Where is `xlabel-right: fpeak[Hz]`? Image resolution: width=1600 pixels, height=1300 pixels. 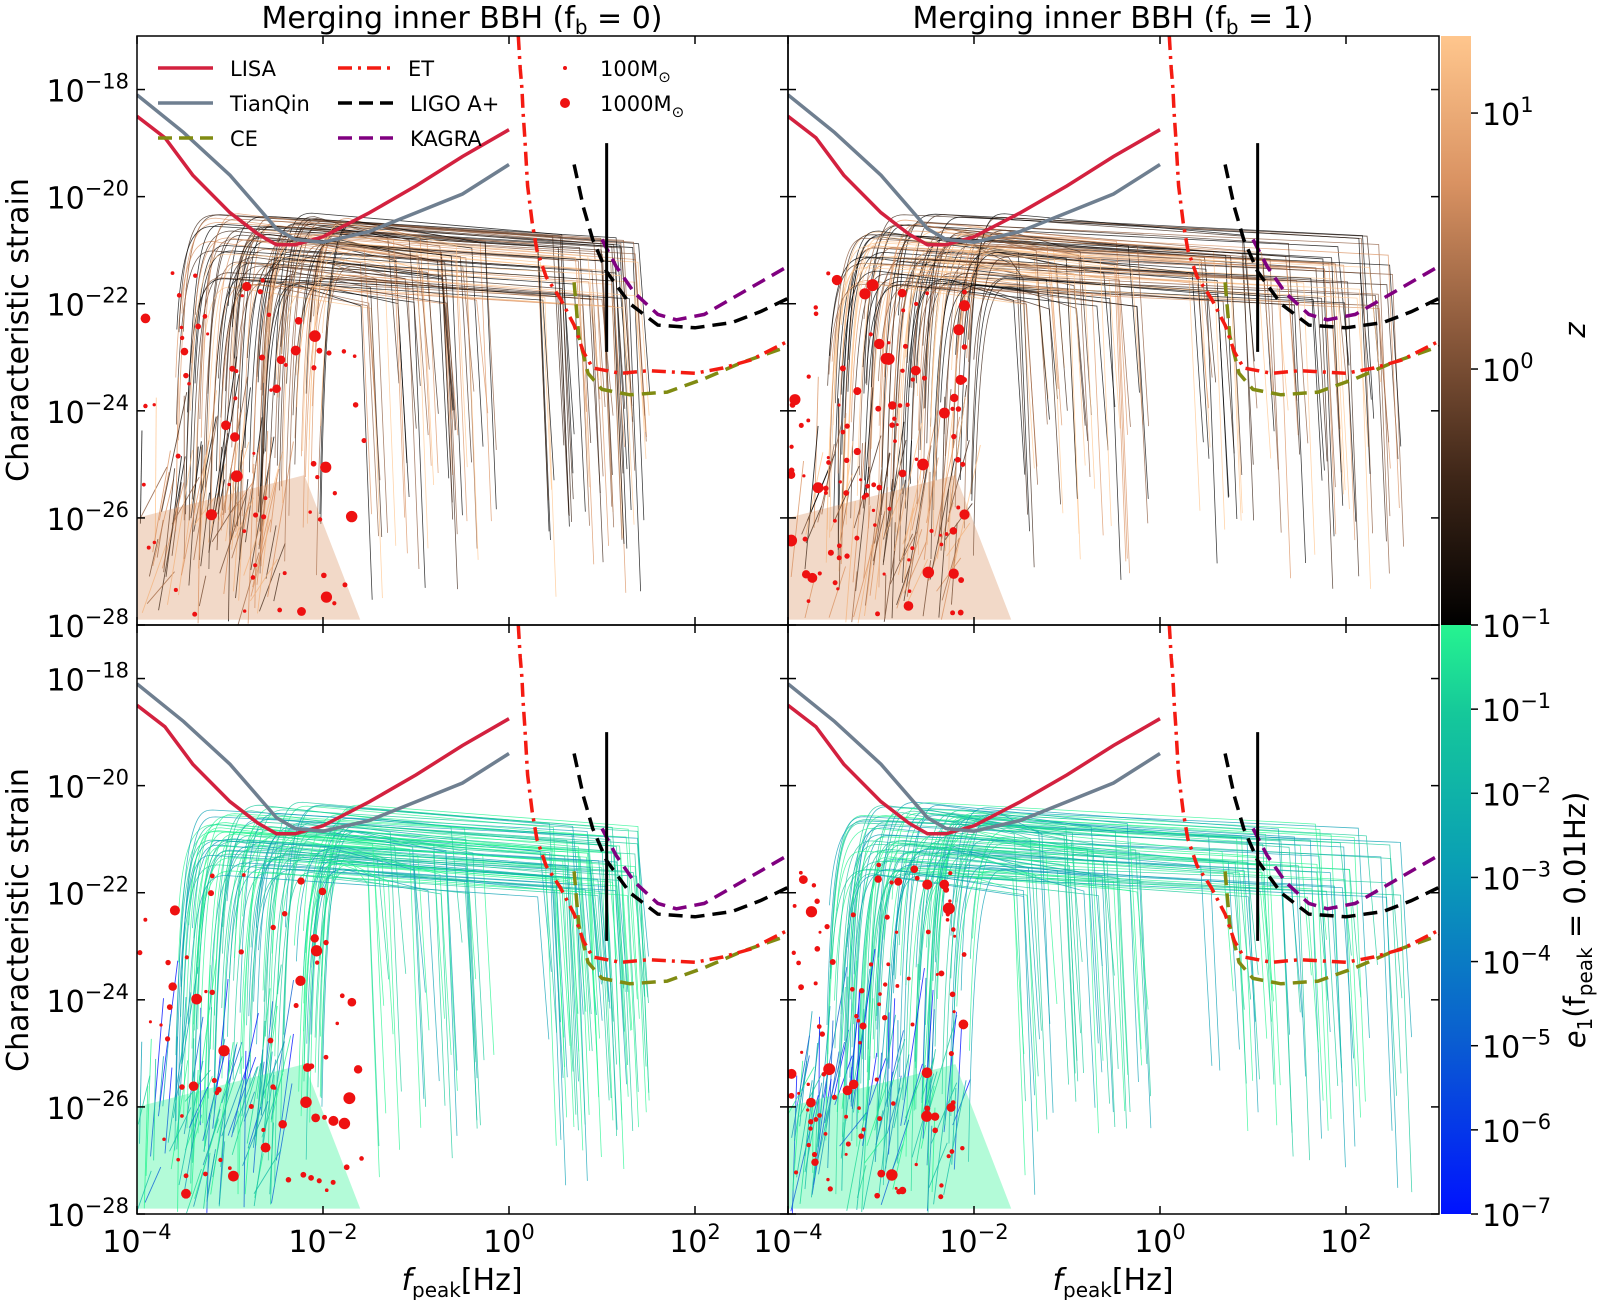
xlabel-right: fpeak[Hz] is located at coordinates (1112, 1281).